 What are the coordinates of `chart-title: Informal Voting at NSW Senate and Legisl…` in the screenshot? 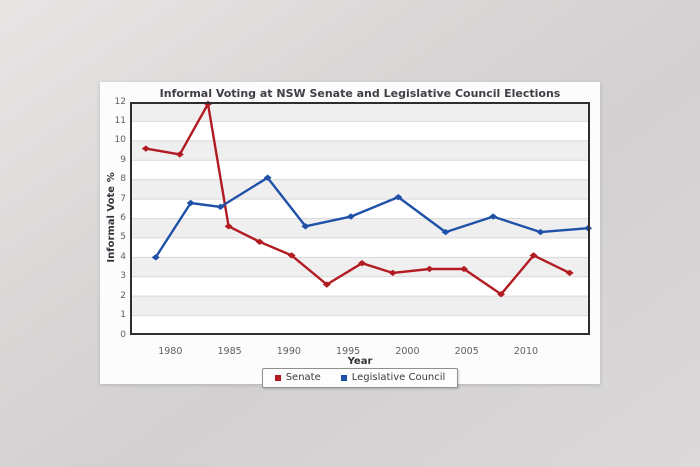 It's located at (360, 93).